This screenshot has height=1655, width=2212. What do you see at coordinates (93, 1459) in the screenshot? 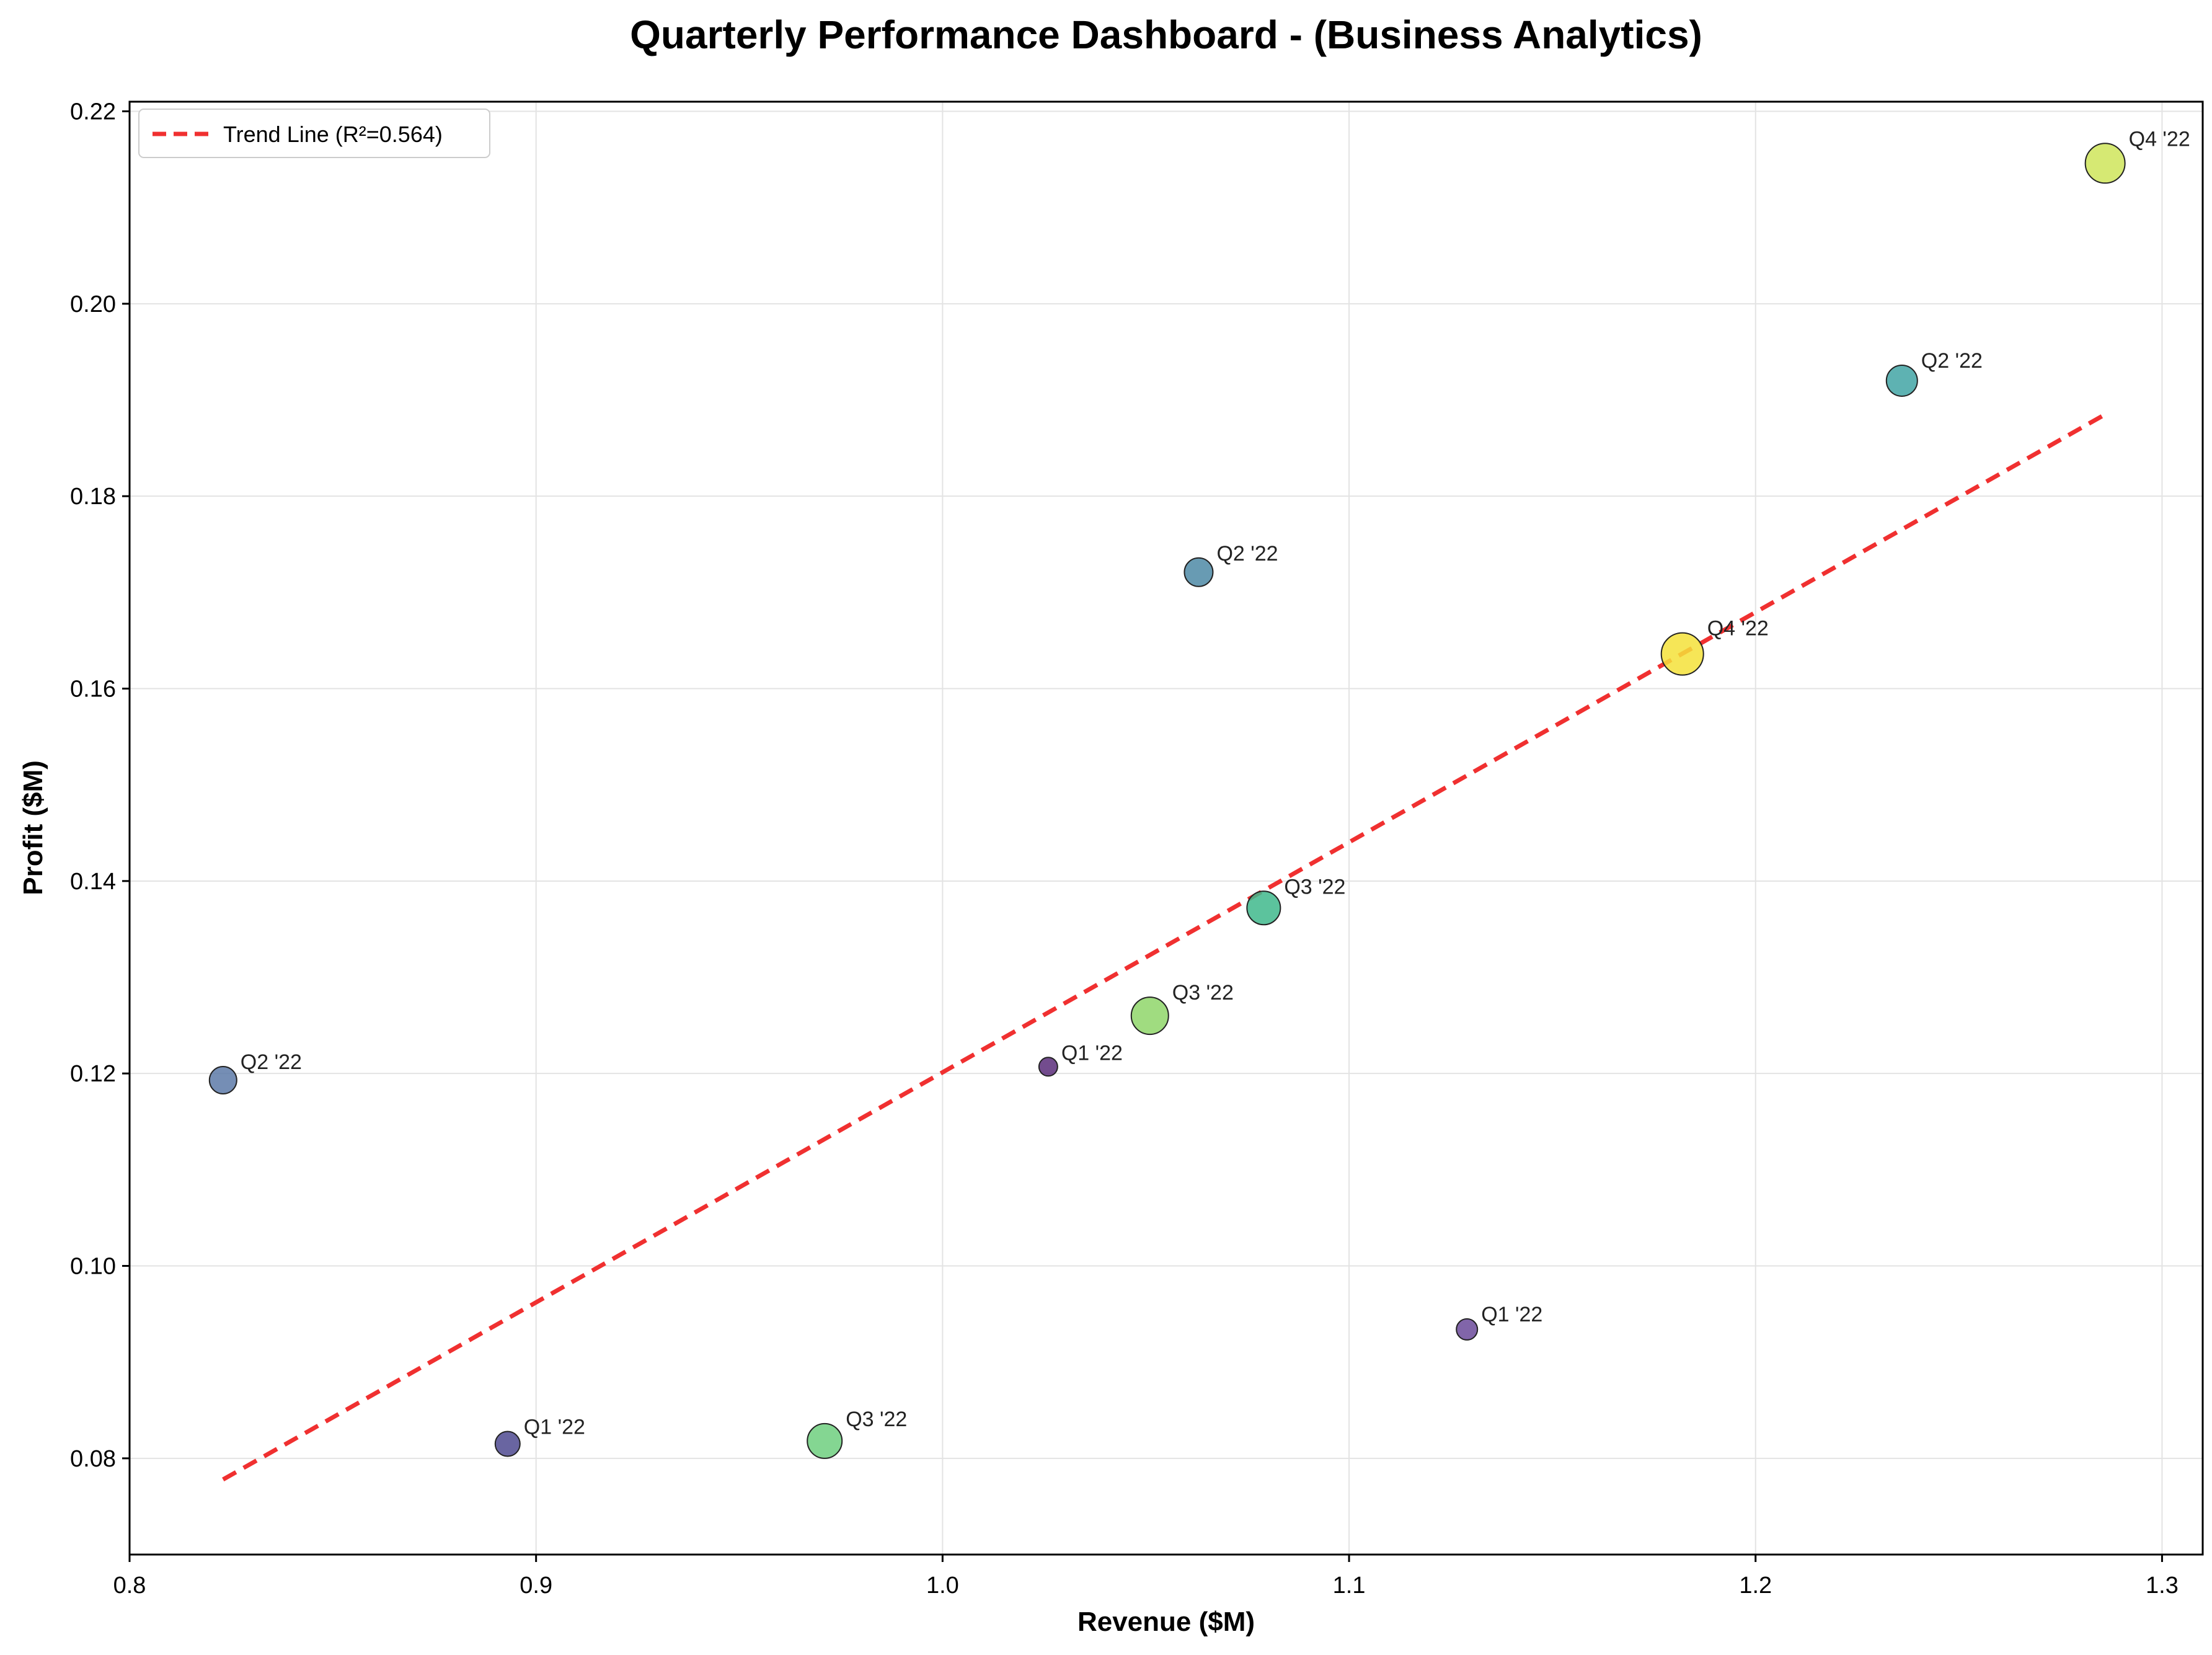
I see `y-tick-label: 0.08` at bounding box center [93, 1459].